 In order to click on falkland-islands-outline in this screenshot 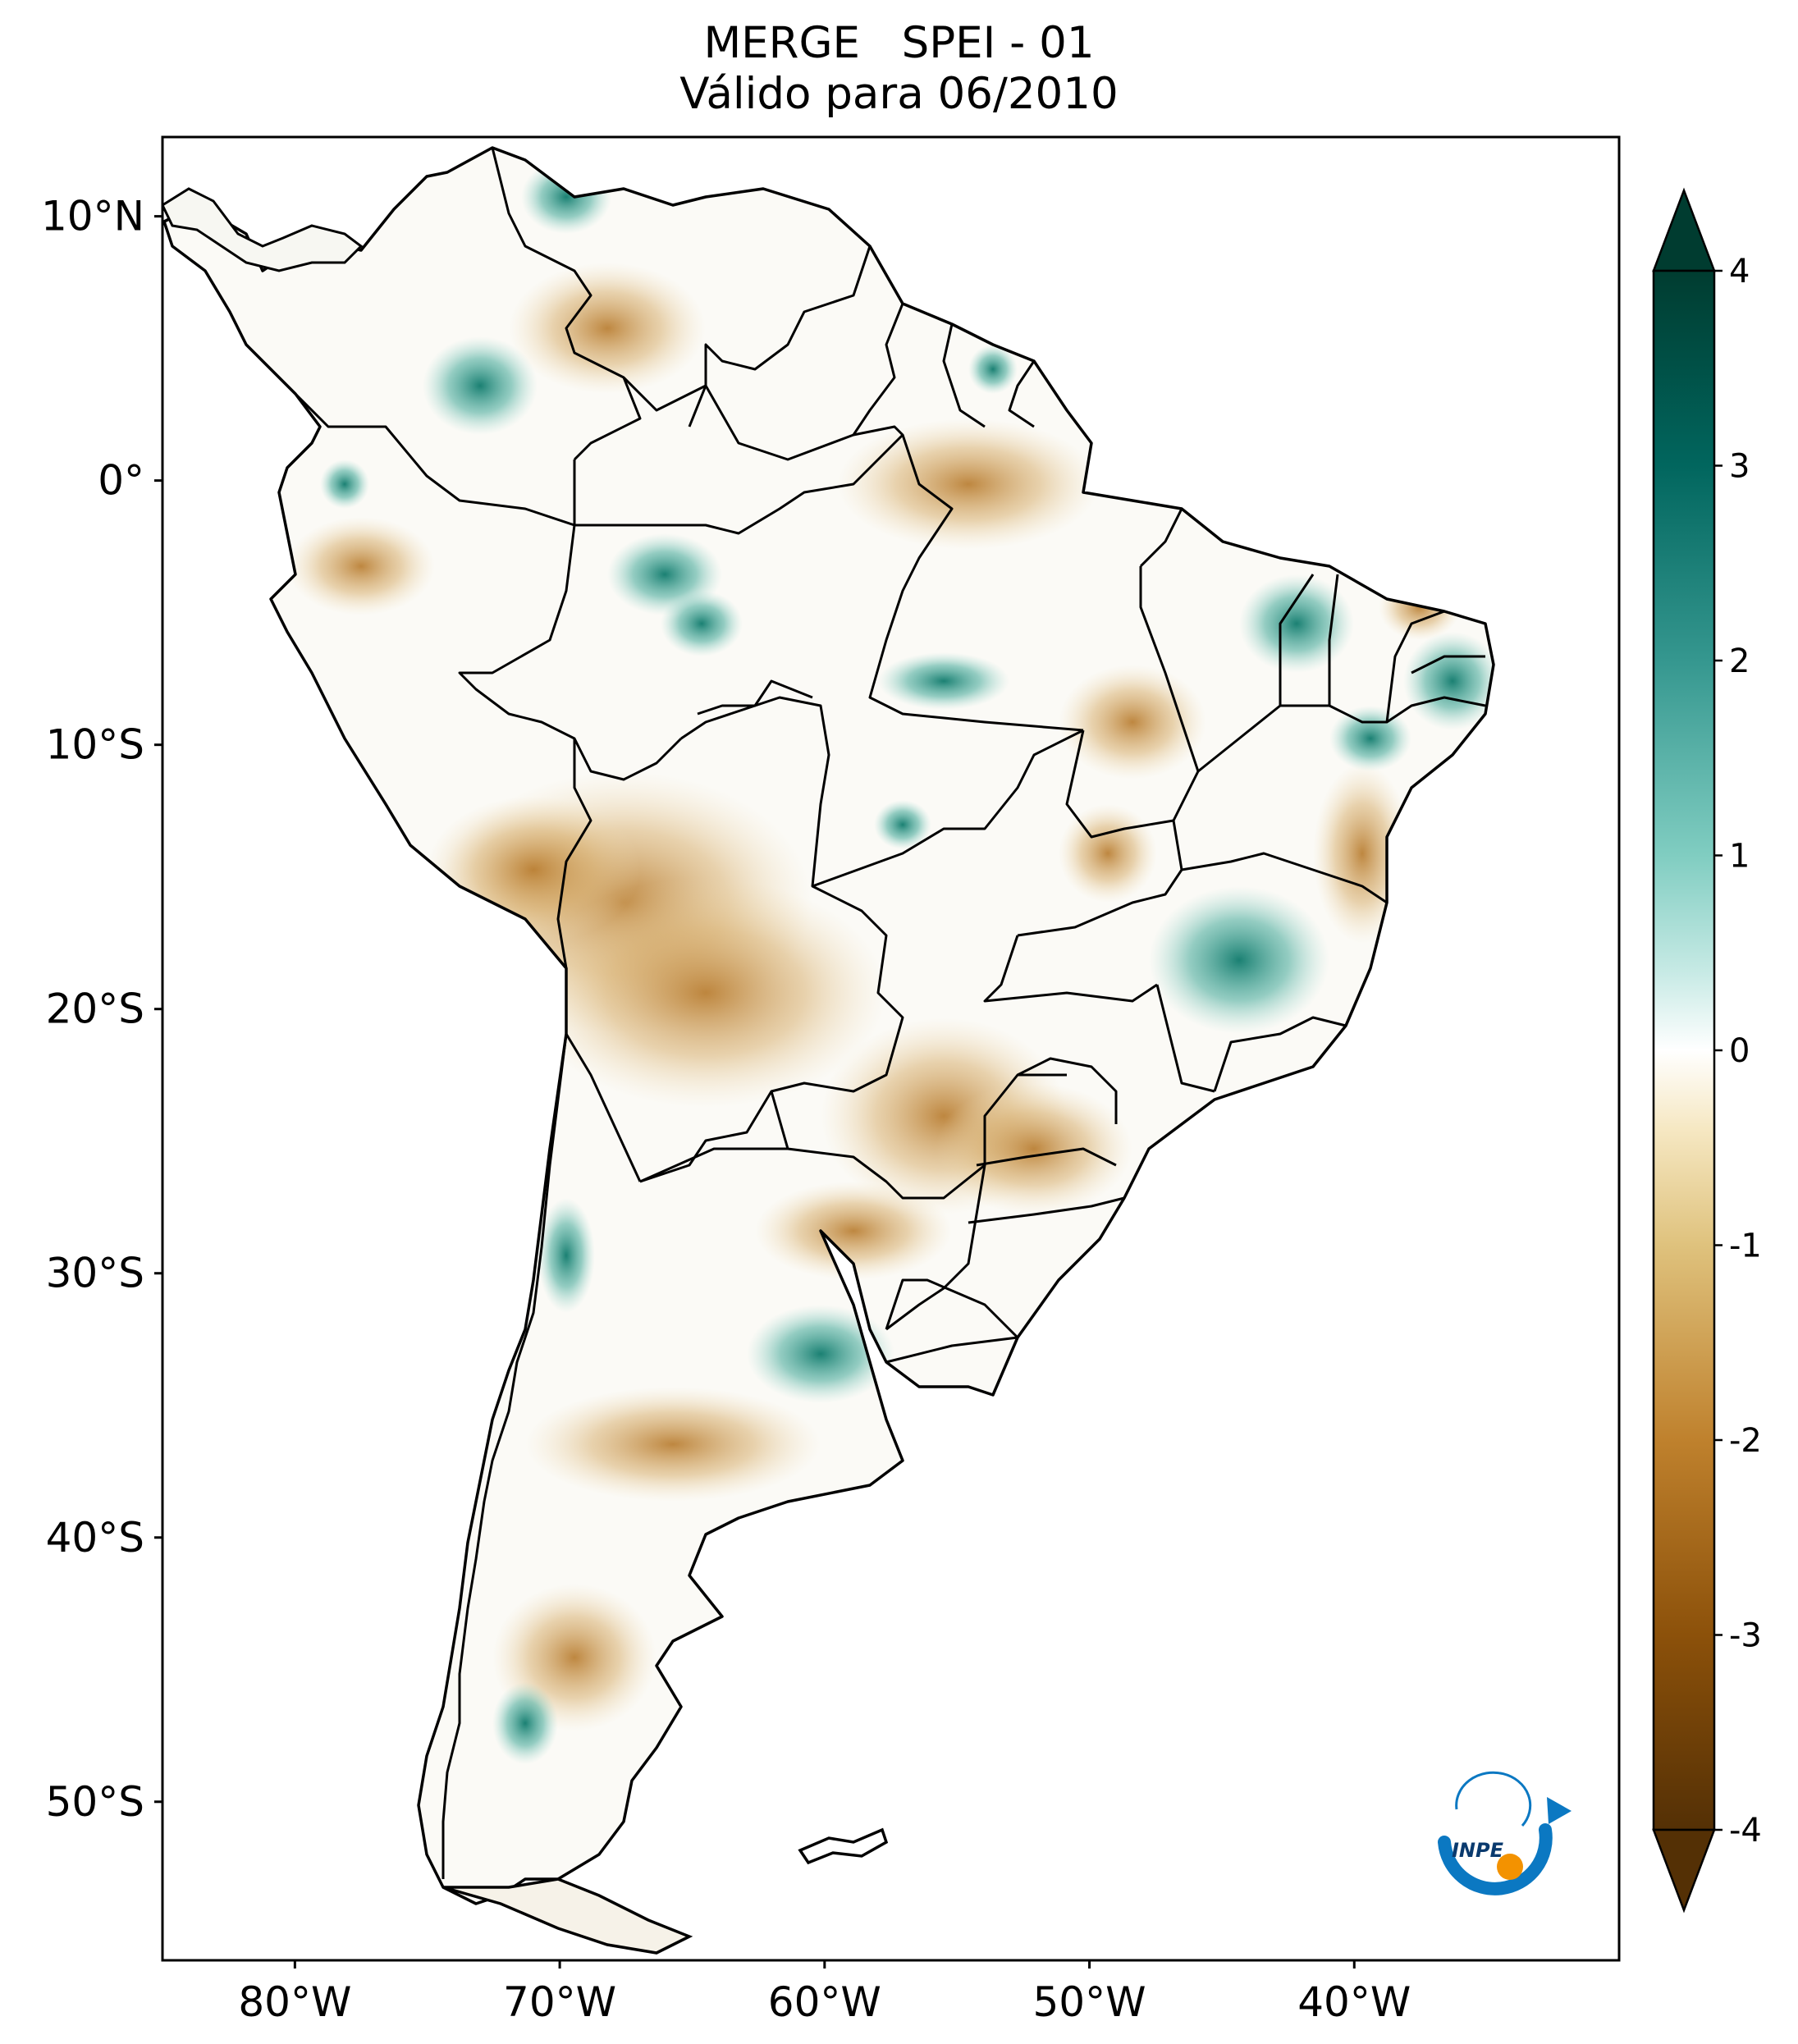, I will do `click(843, 1846)`.